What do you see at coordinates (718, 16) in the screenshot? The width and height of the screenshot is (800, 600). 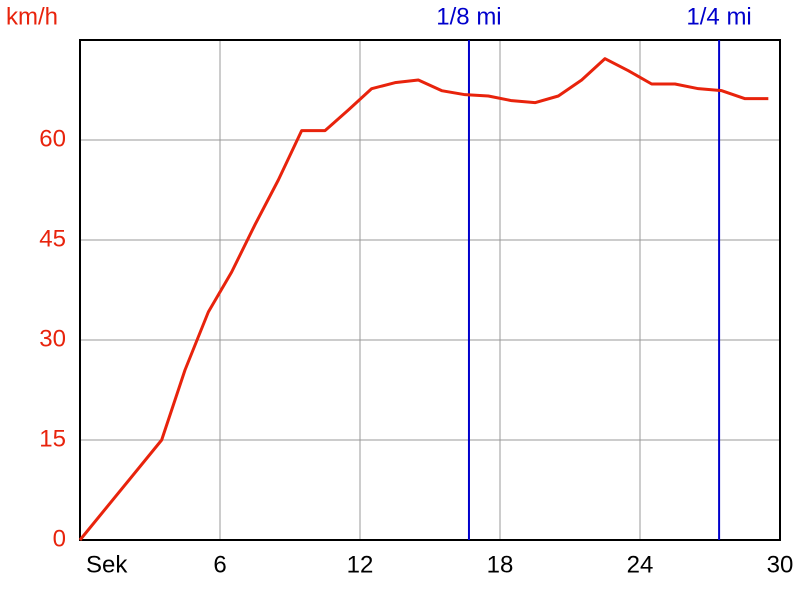 I see `distance-marker-label: 1/4 mi` at bounding box center [718, 16].